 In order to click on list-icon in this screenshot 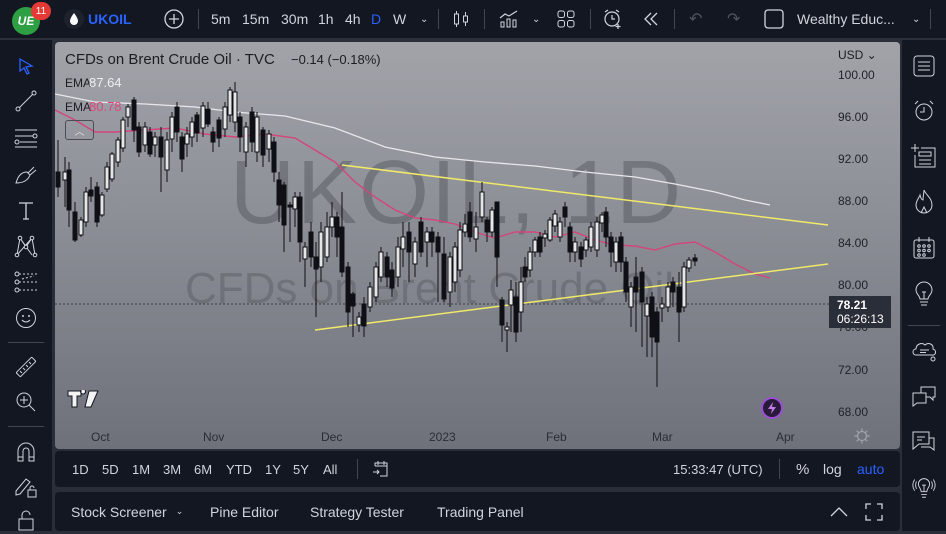, I will do `click(924, 66)`.